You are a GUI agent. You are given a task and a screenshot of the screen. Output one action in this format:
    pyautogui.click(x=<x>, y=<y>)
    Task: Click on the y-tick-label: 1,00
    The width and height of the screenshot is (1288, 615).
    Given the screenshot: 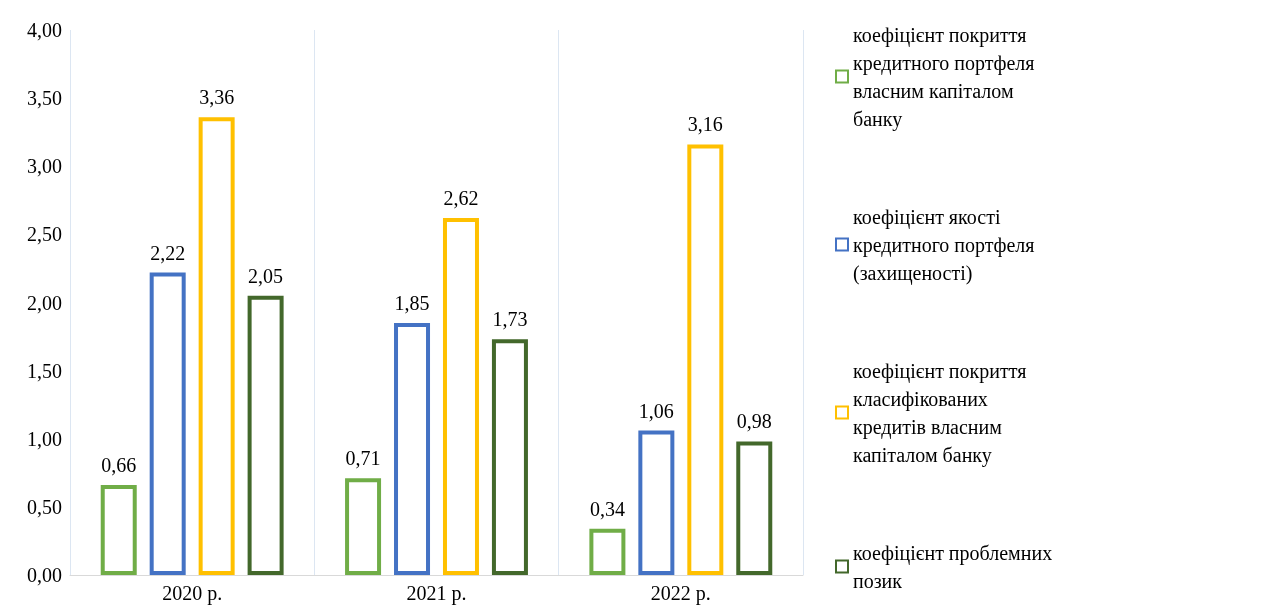 What is the action you would take?
    pyautogui.click(x=44, y=438)
    